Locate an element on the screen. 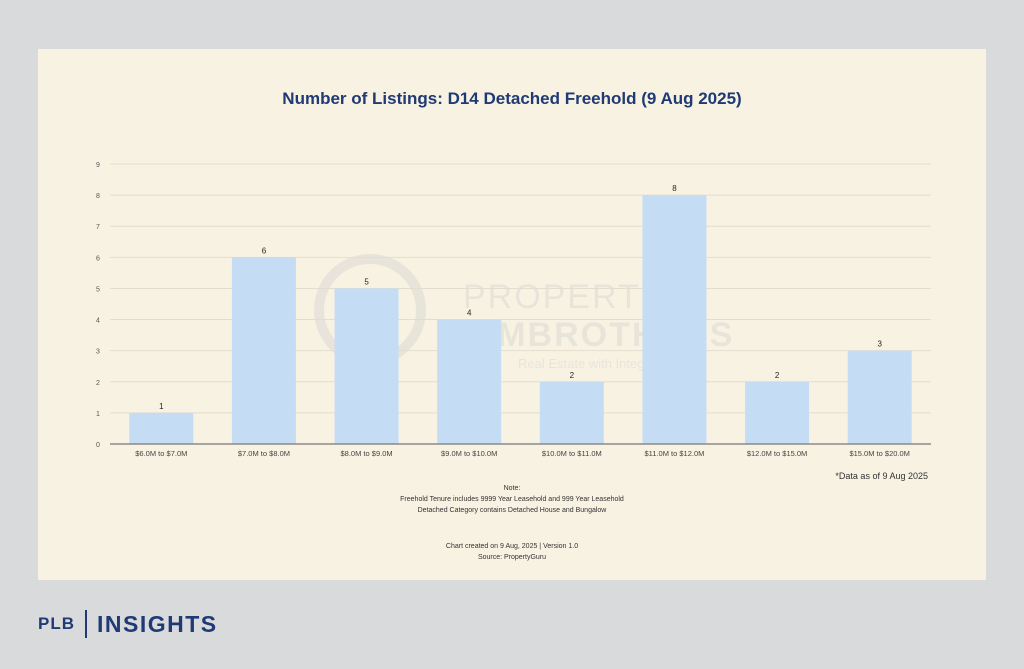 The height and width of the screenshot is (669, 1024). brand-logo: PLB INSIGHTS is located at coordinates (128, 624).